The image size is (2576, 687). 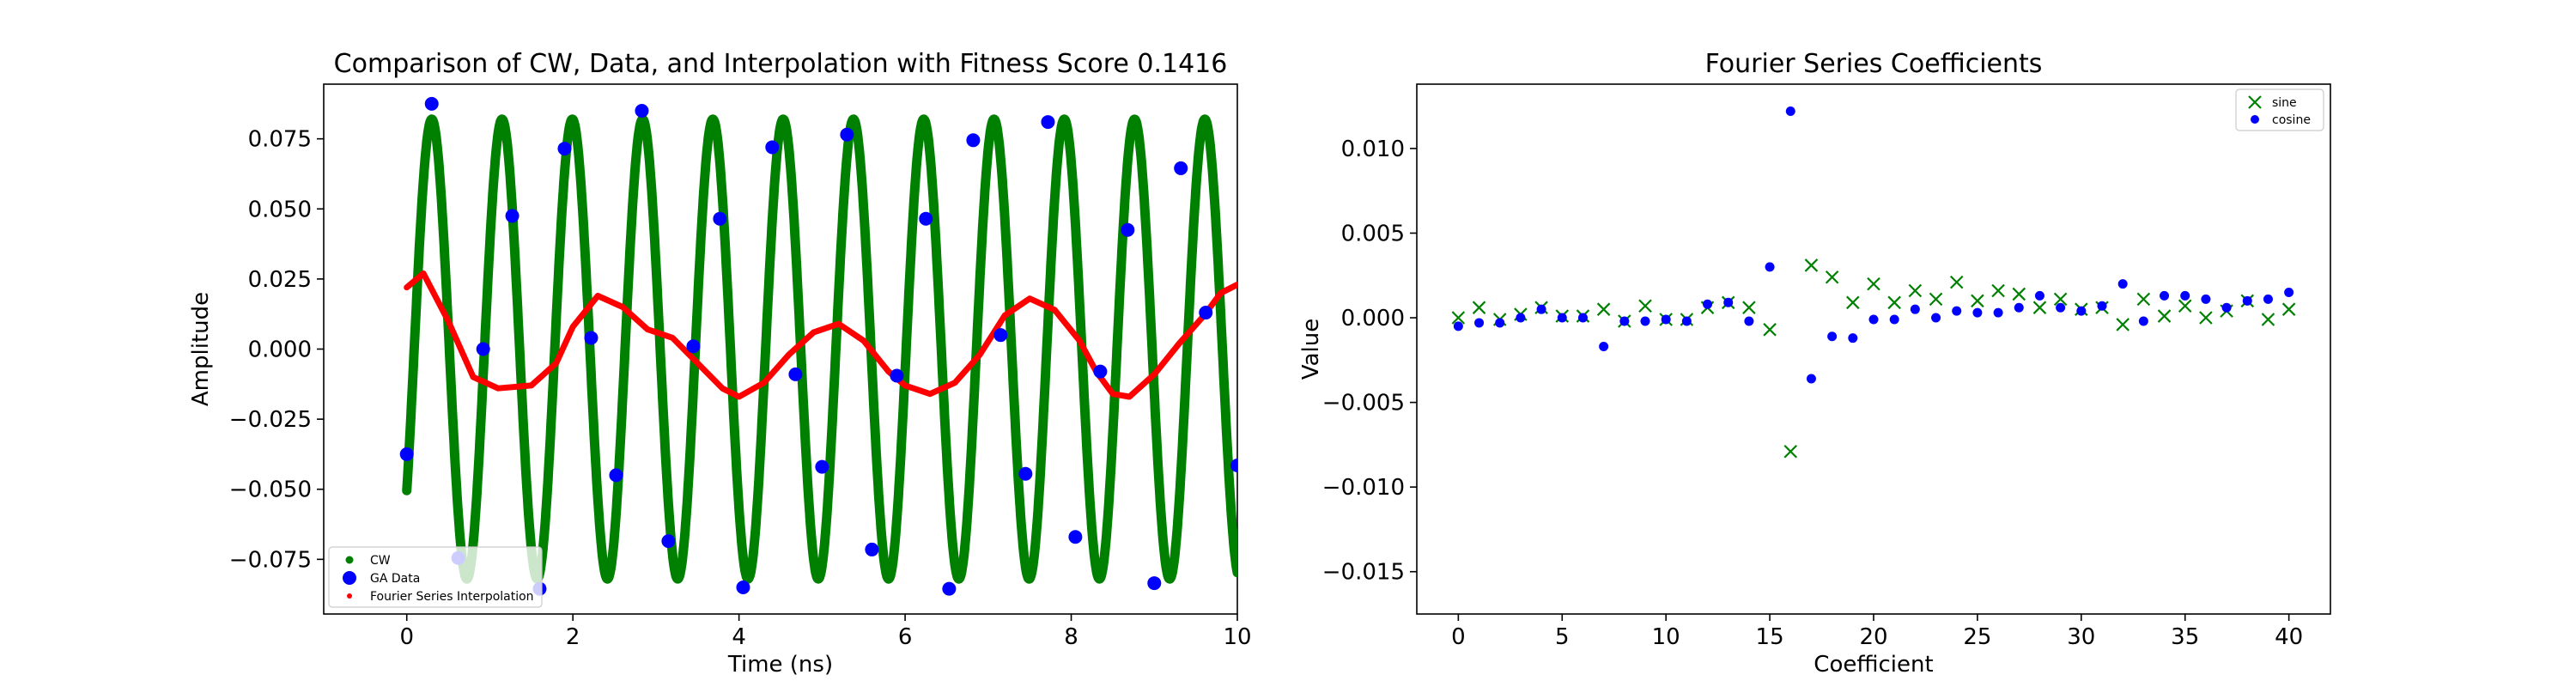 I want to click on y-tick-label: 0.005, so click(x=1373, y=233).